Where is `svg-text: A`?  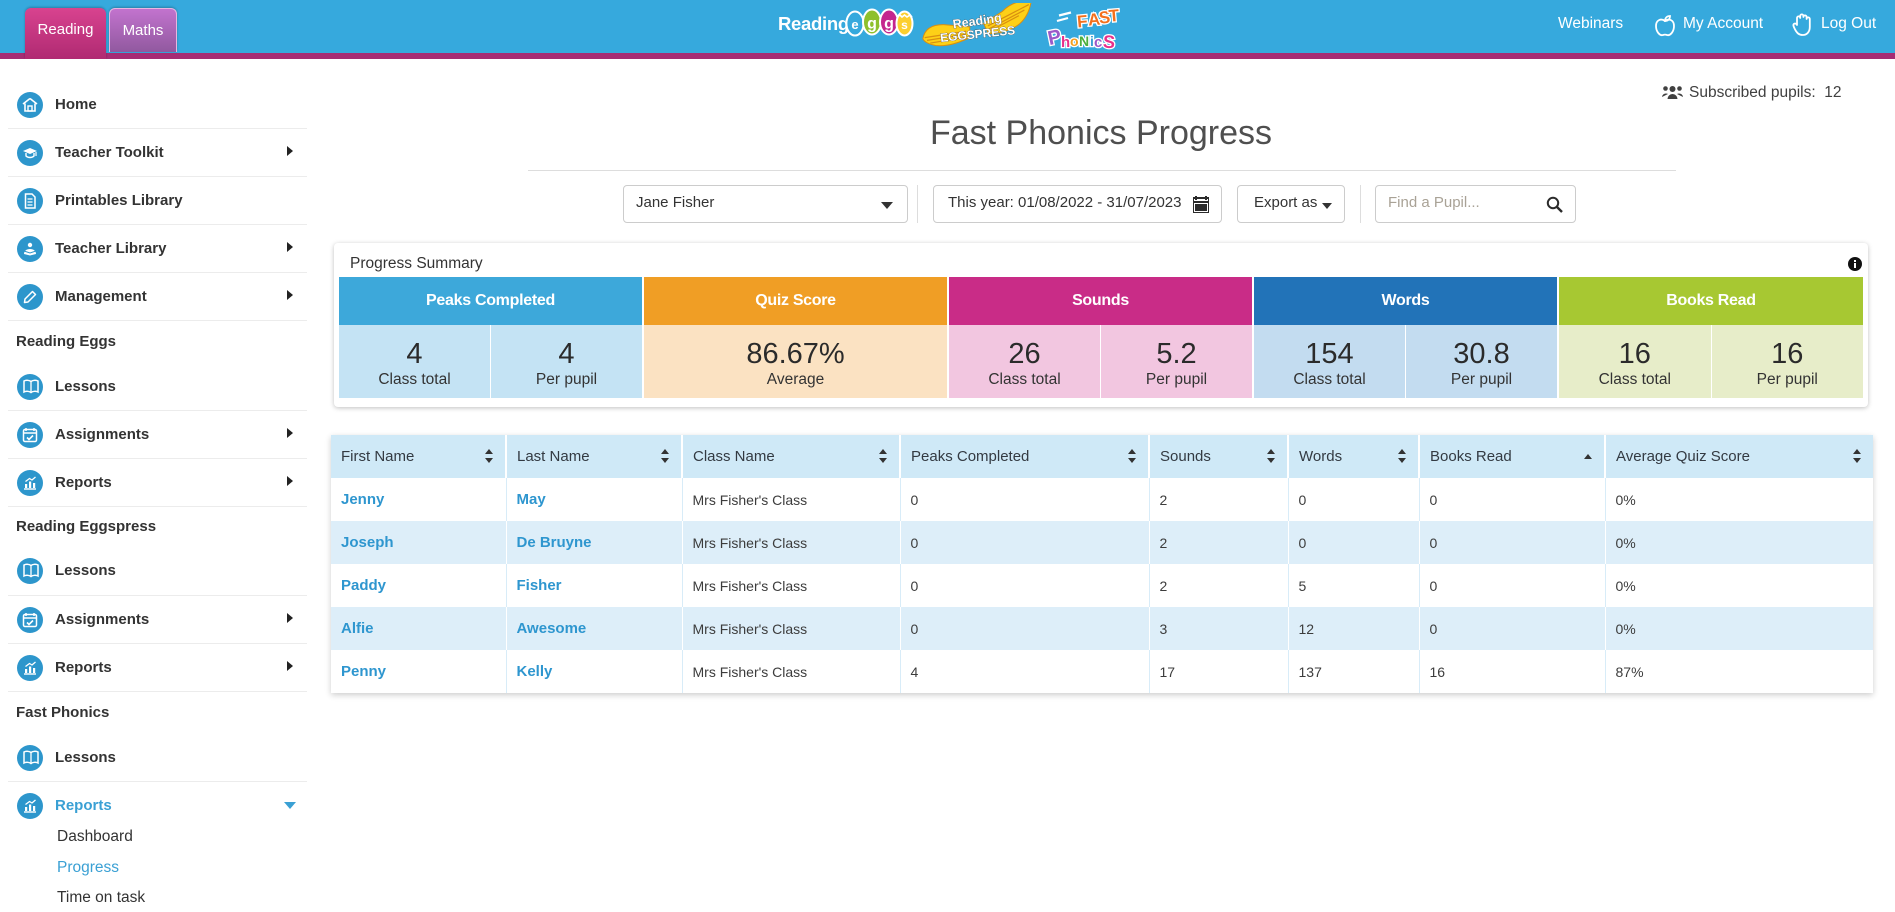 svg-text: A is located at coordinates (1094, 20).